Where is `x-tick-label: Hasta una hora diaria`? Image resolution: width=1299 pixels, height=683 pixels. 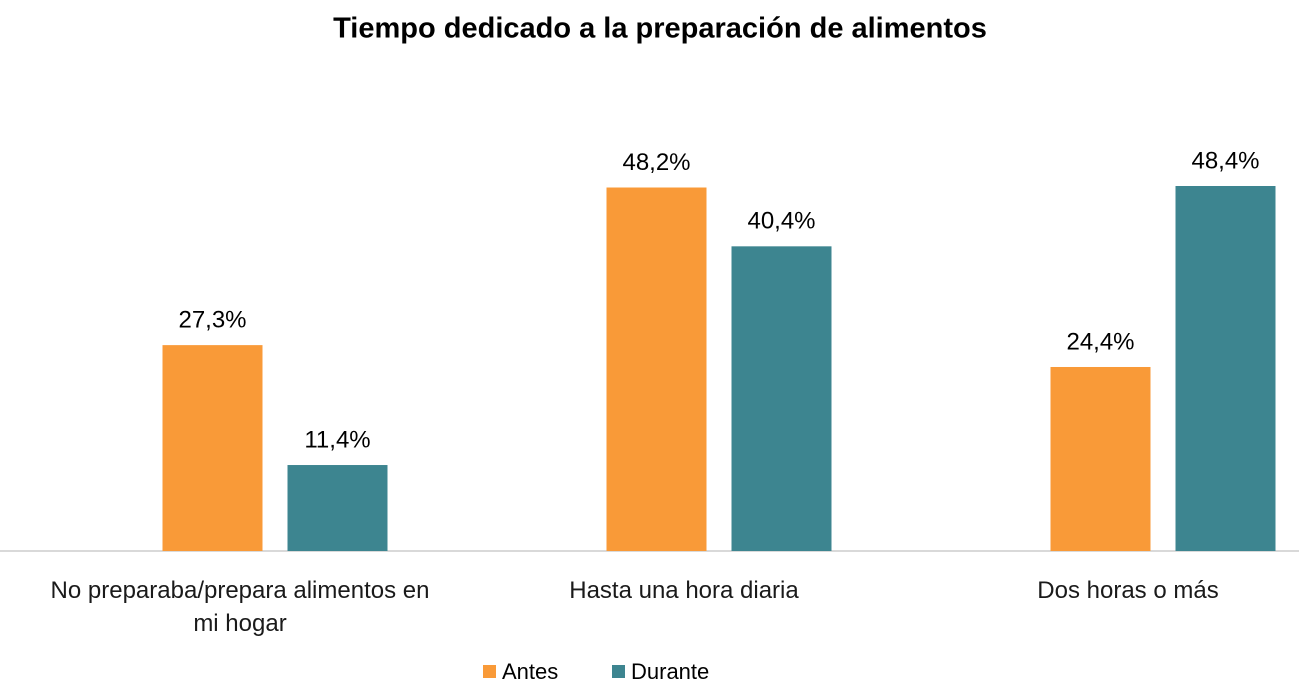 x-tick-label: Hasta una hora diaria is located at coordinates (684, 590).